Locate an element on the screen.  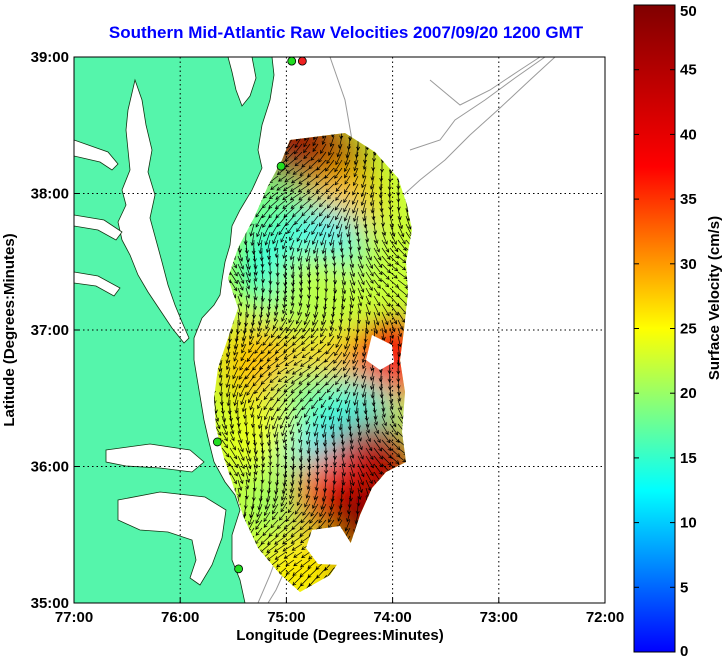
colorbar-tick-label: 10 is located at coordinates (688, 523).